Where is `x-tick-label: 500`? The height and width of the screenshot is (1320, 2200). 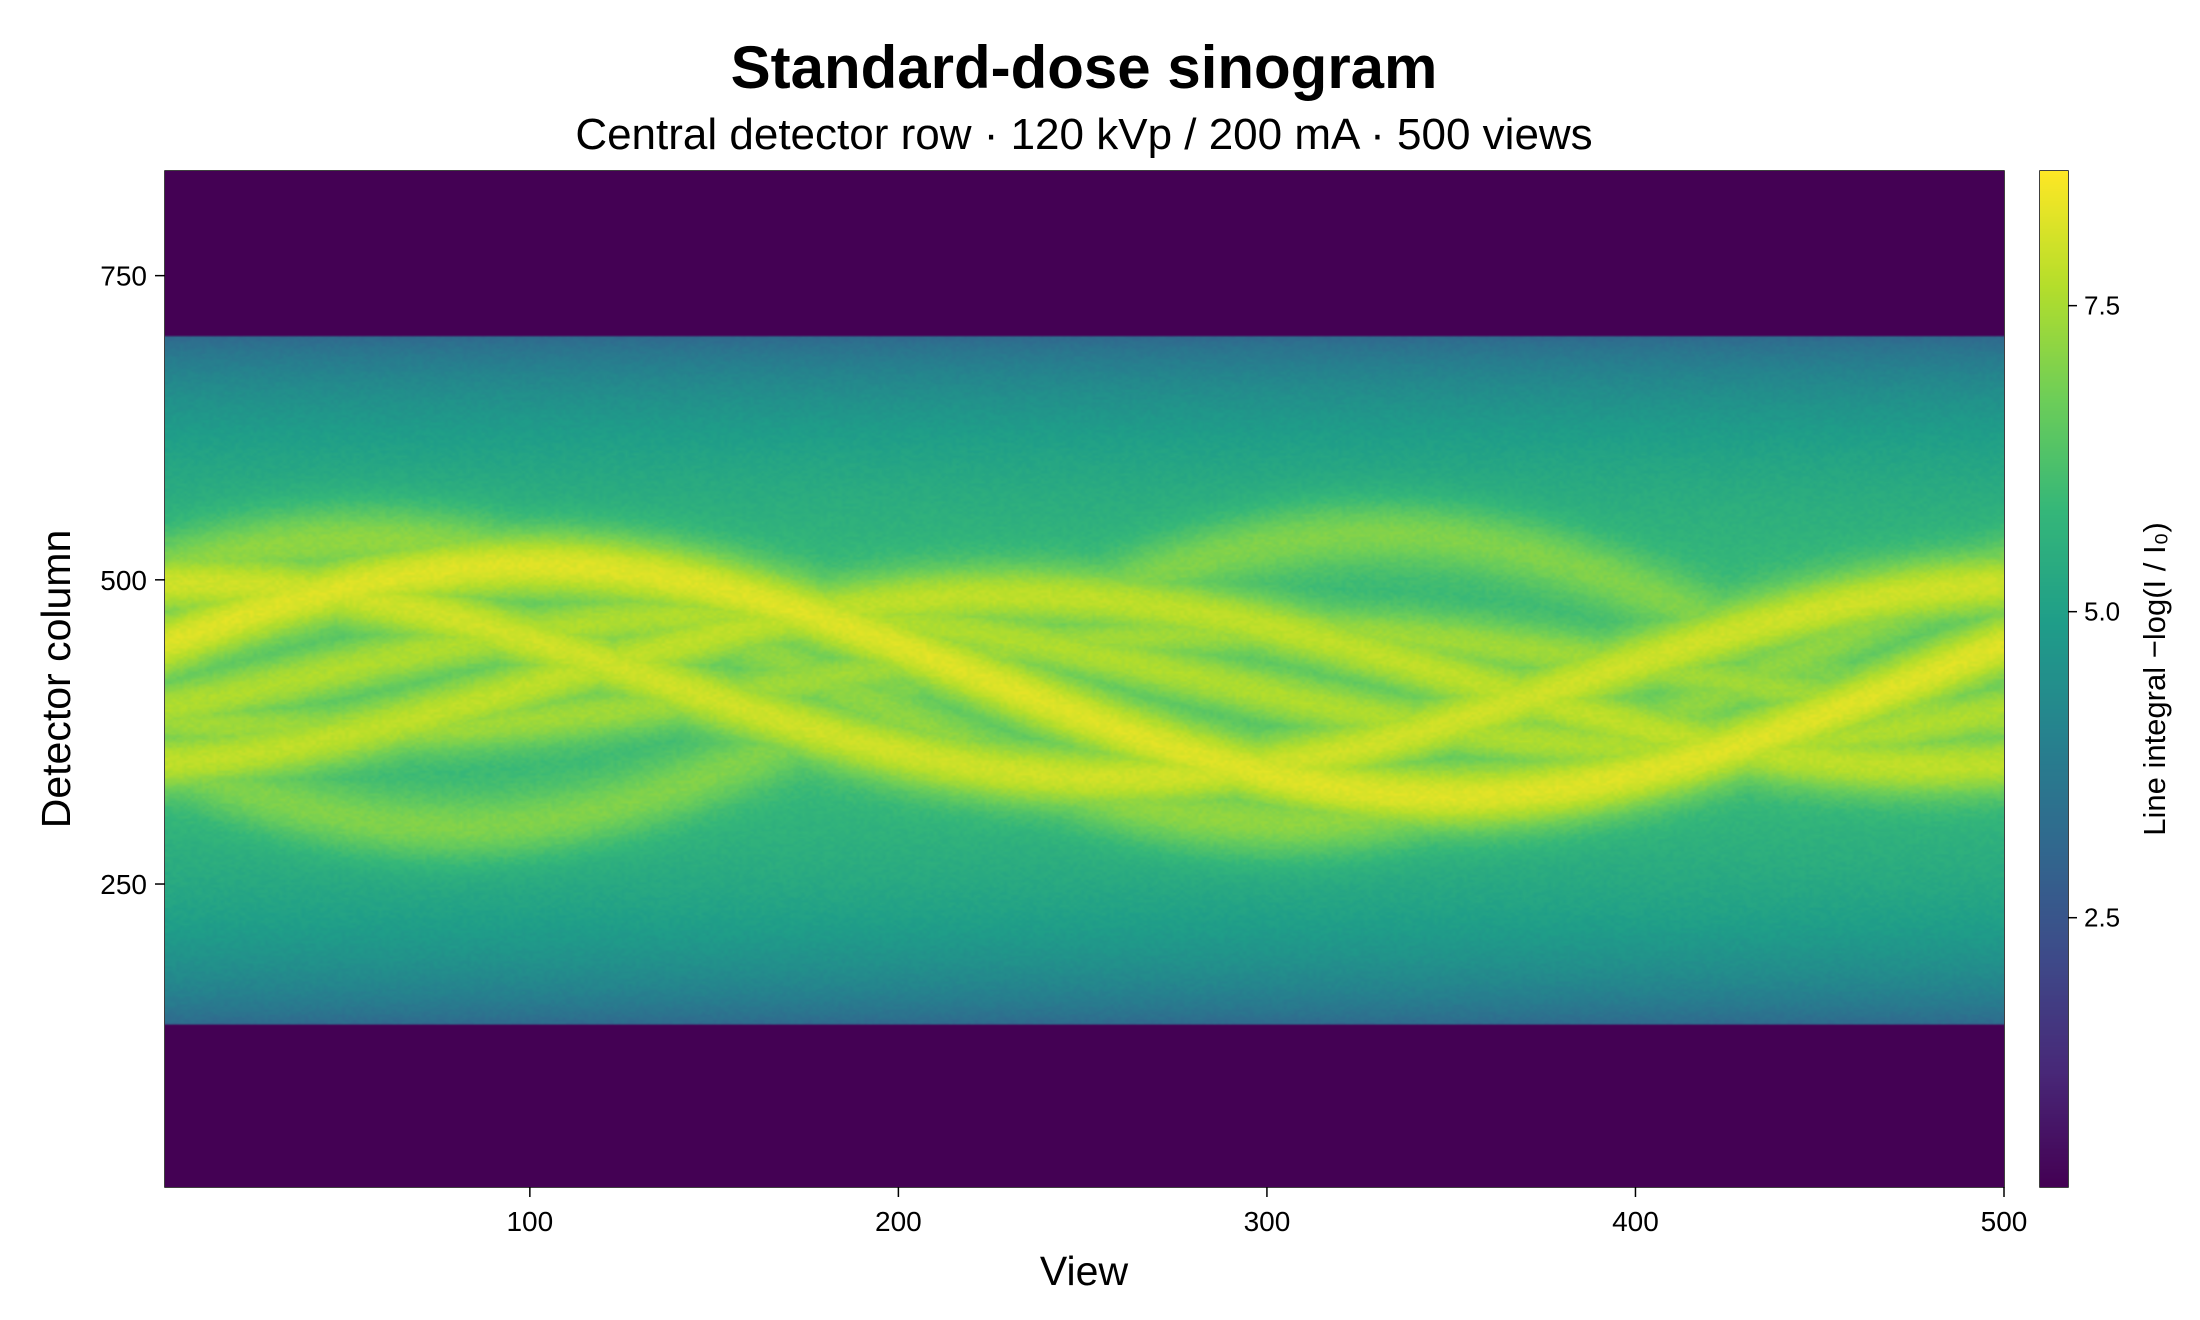
x-tick-label: 500 is located at coordinates (2004, 1221).